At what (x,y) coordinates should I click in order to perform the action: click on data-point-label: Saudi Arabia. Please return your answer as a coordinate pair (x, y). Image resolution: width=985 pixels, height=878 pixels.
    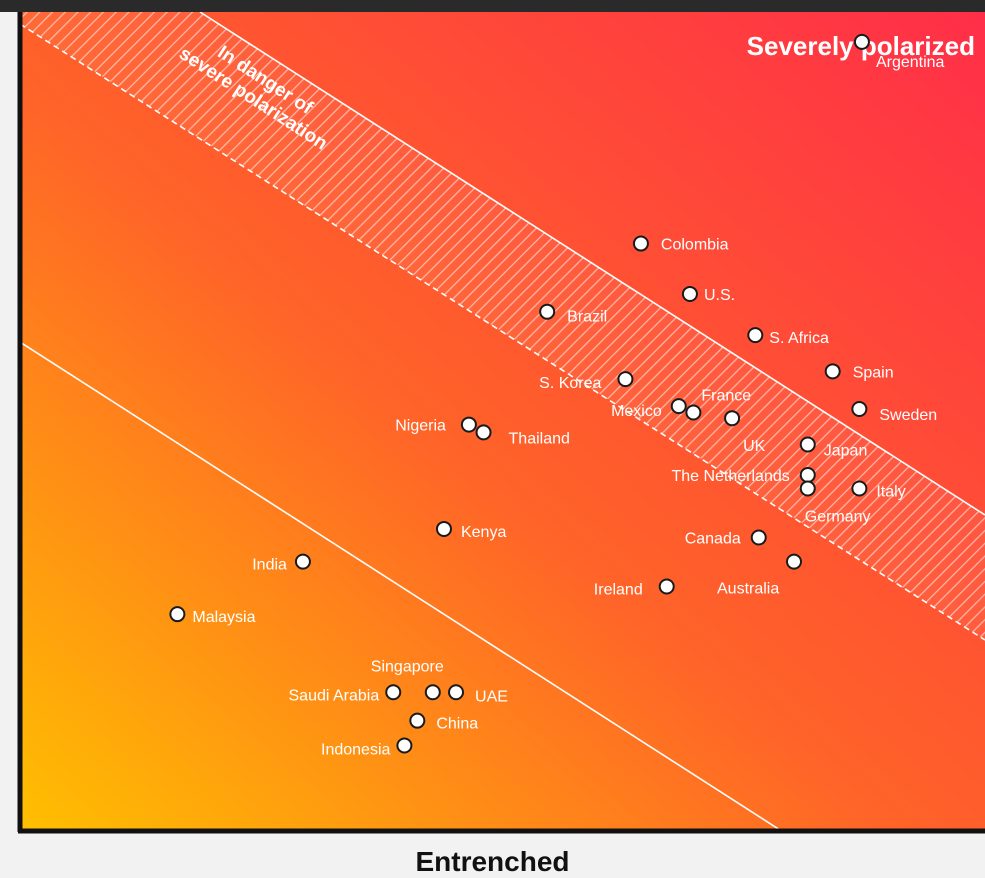
    Looking at the image, I should click on (334, 695).